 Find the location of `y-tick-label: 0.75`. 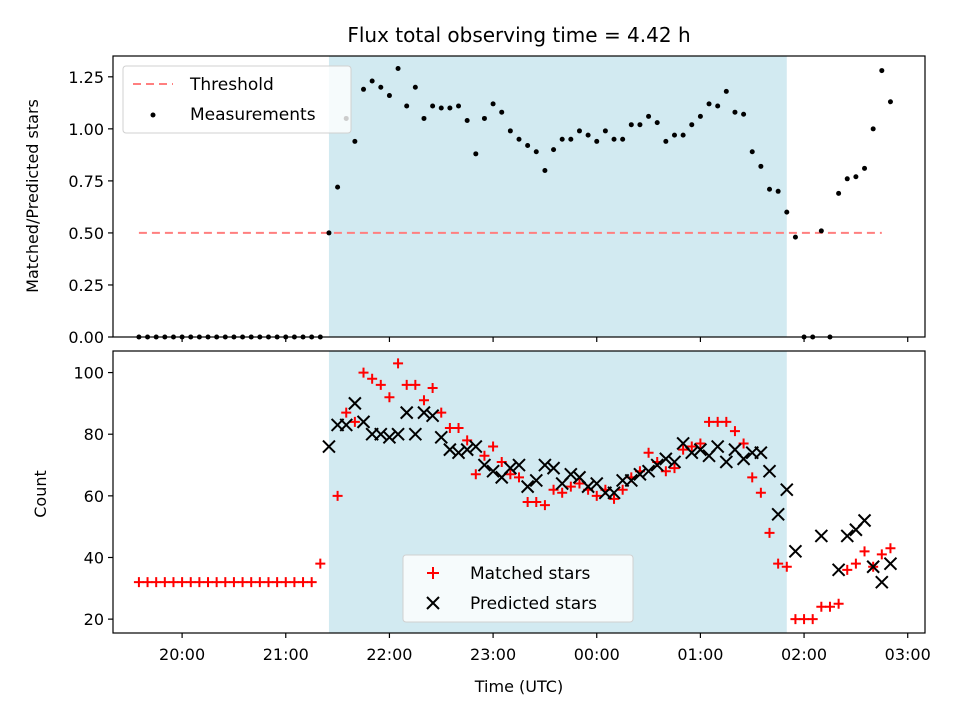

y-tick-label: 0.75 is located at coordinates (86, 181).